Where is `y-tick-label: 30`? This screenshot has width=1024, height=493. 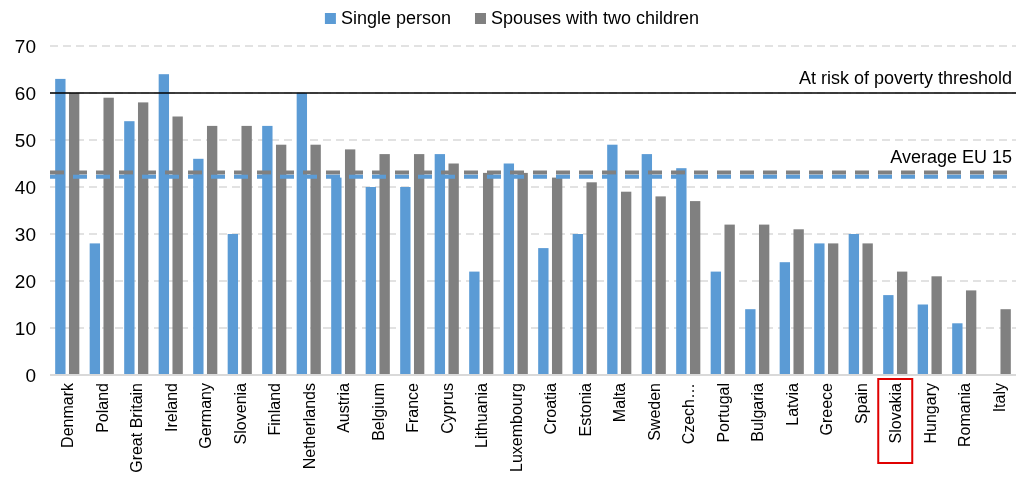
y-tick-label: 30 is located at coordinates (25, 234).